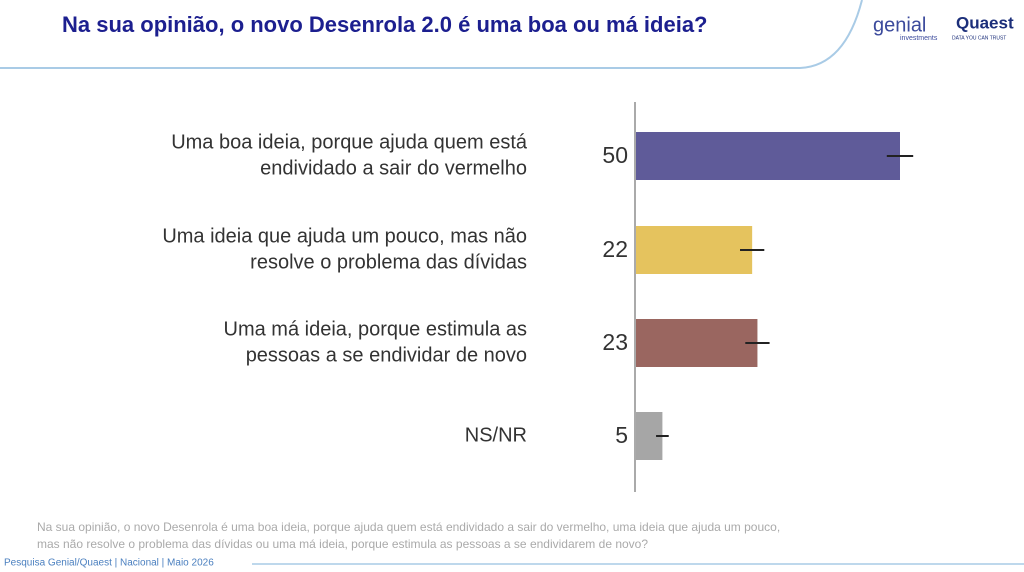 Image resolution: width=1024 pixels, height=572 pixels. Describe the element at coordinates (496, 435) in the screenshot. I see `category-label: NS/NR` at that location.